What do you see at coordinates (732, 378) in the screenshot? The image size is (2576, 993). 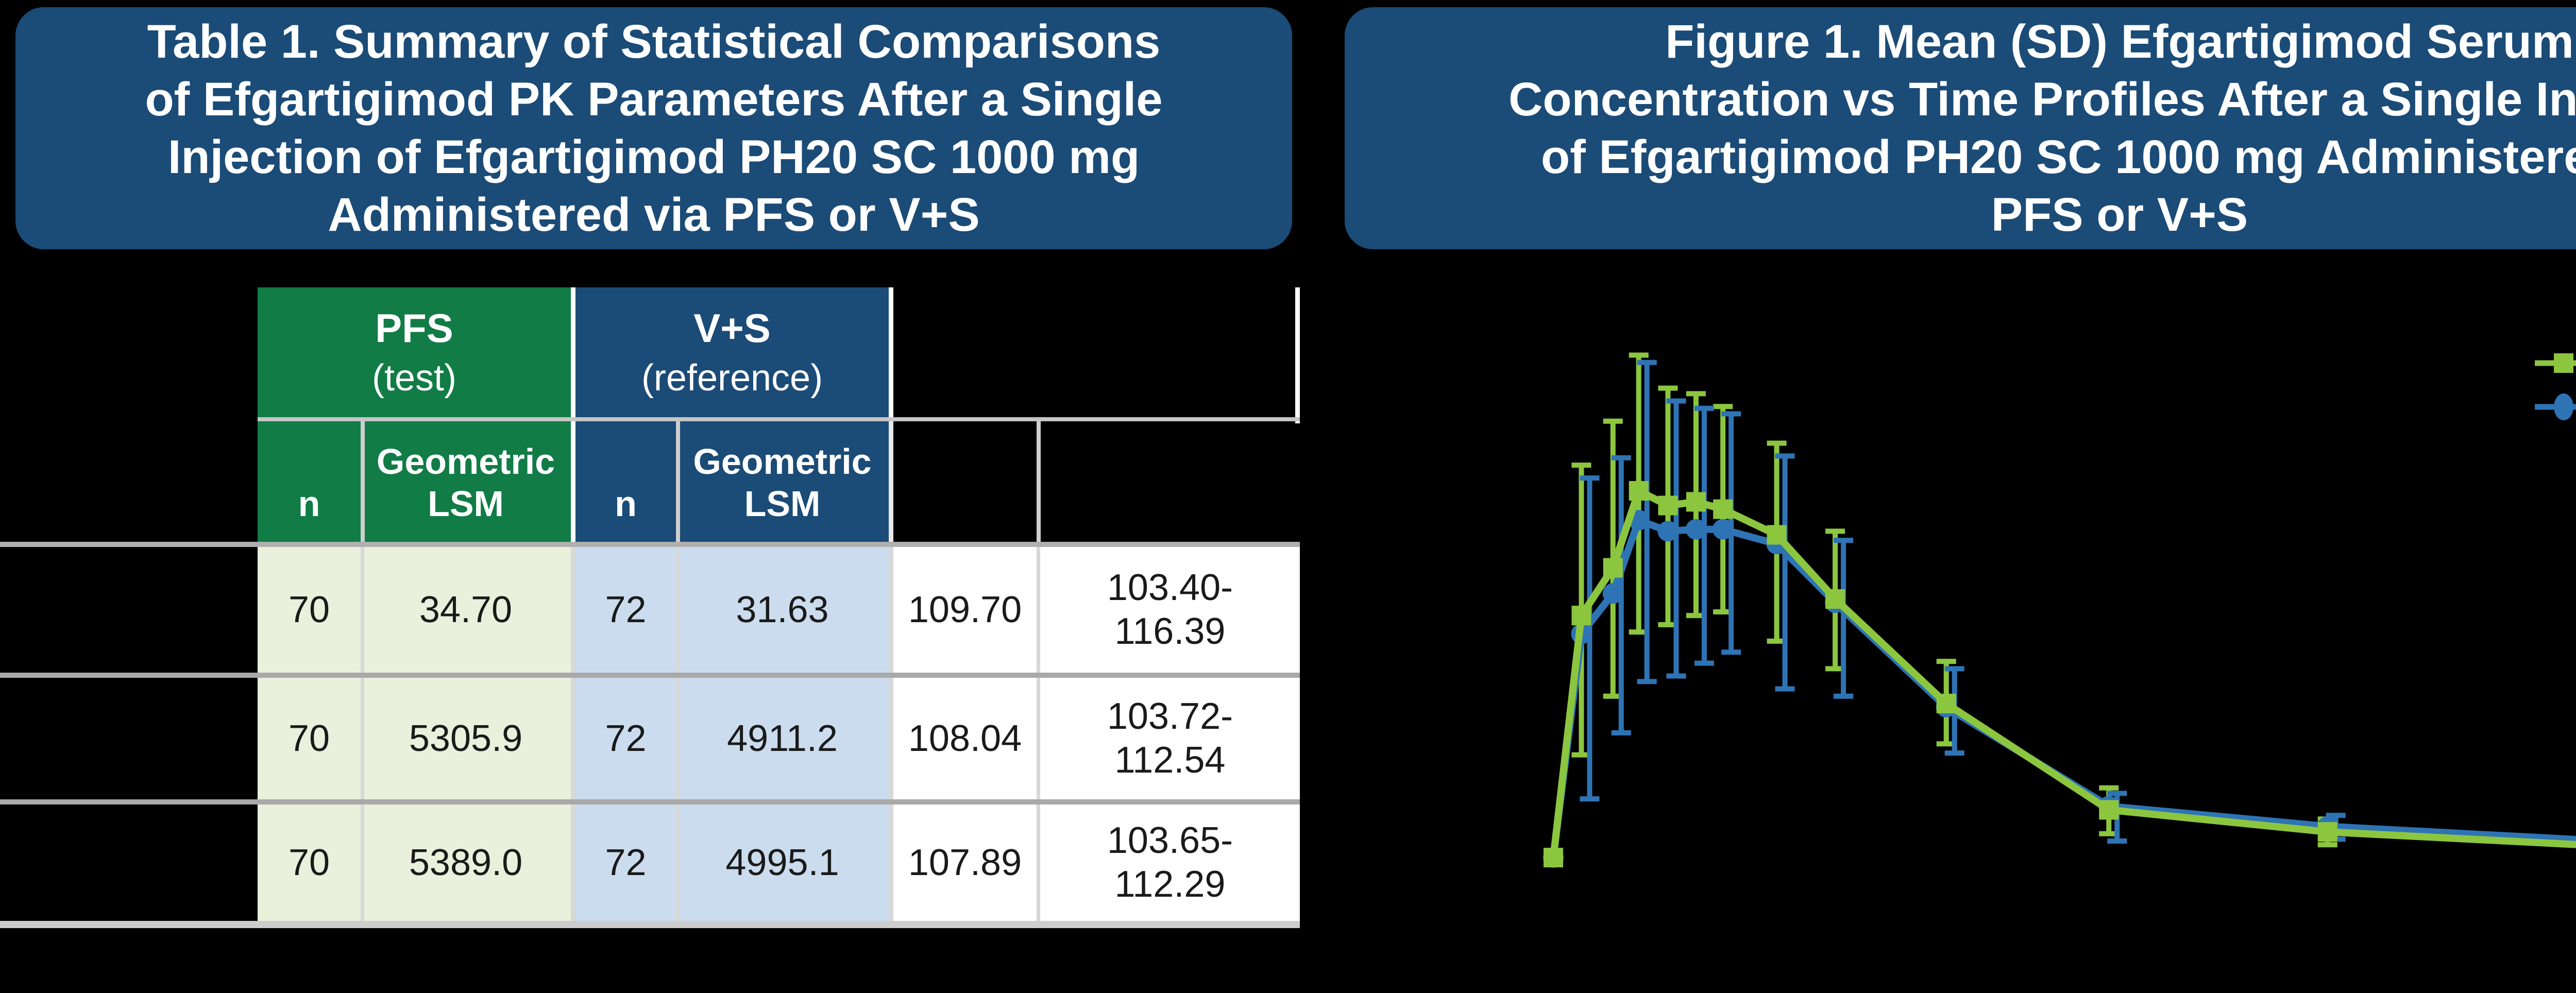 I see `vs-group-qualifier: (reference)` at bounding box center [732, 378].